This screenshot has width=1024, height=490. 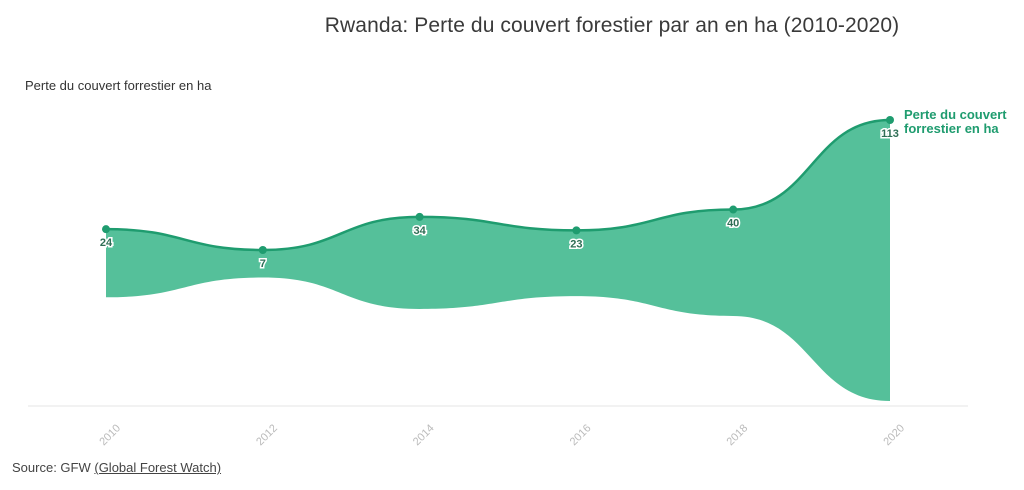 I want to click on x-tick-label-2014: 2014, so click(x=424, y=435).